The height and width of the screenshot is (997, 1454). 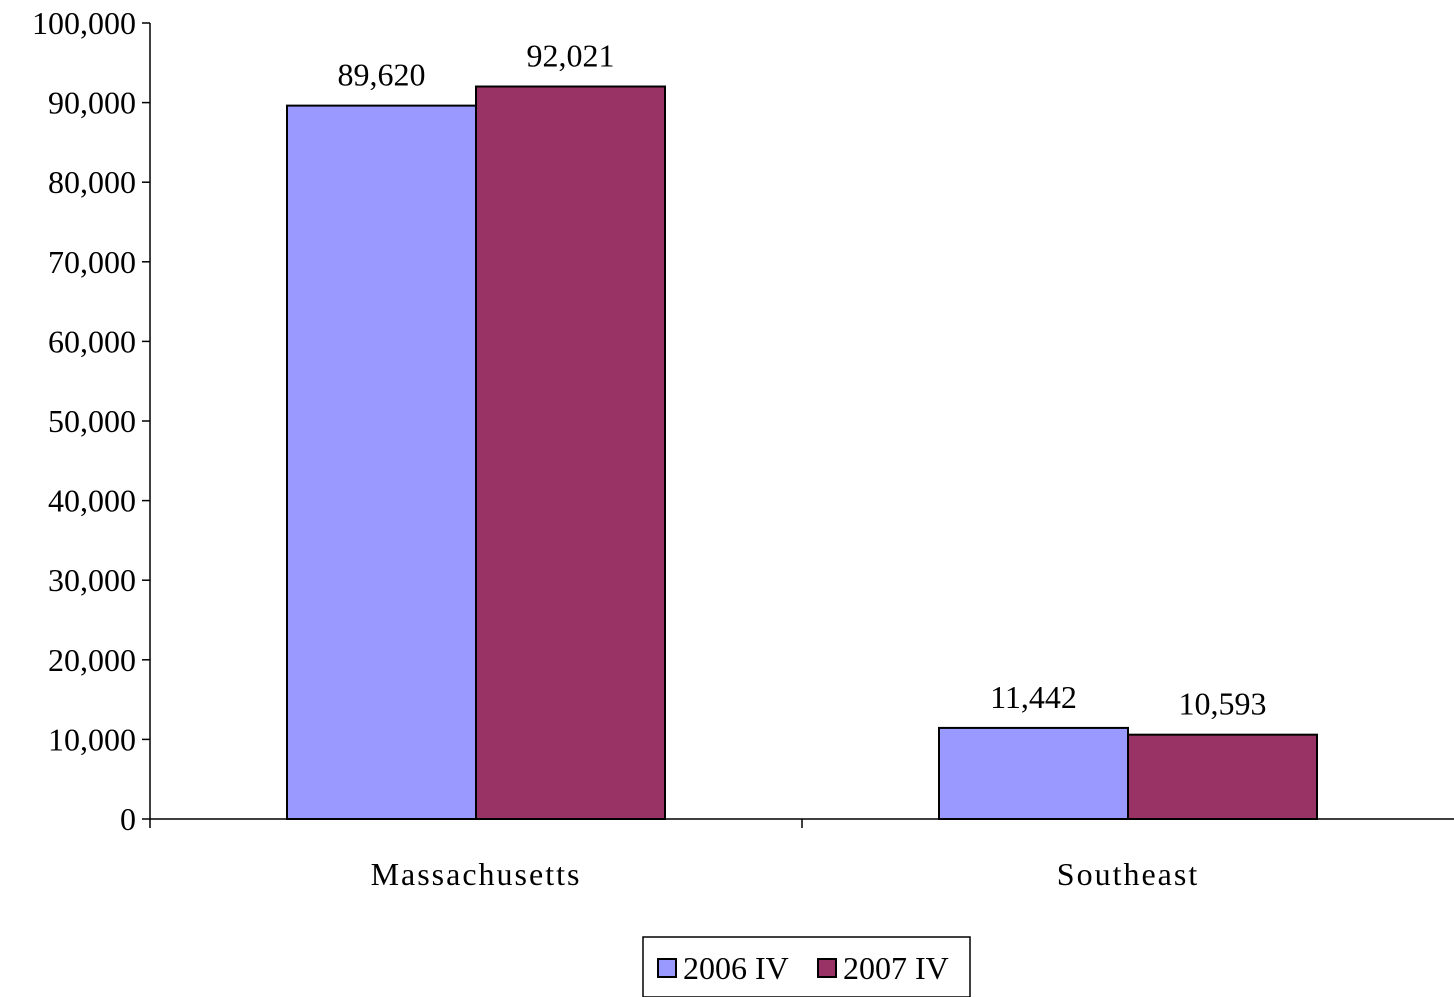 What do you see at coordinates (570, 453) in the screenshot?
I see `bar-2007-iv-massachusetts` at bounding box center [570, 453].